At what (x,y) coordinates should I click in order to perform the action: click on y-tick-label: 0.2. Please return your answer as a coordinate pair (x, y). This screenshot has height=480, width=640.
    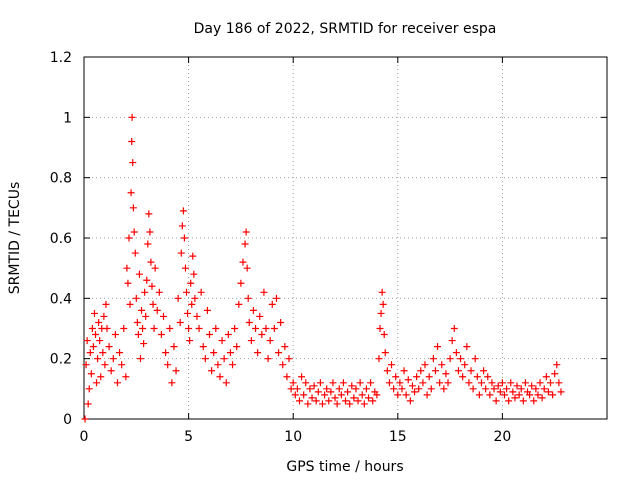
    Looking at the image, I should click on (61, 360).